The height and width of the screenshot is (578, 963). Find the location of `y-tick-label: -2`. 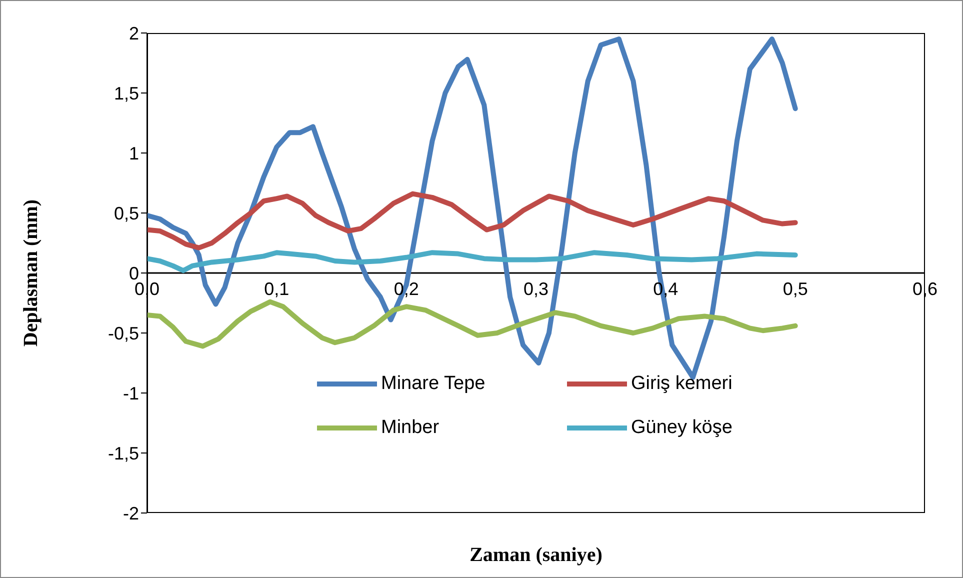

y-tick-label: -2 is located at coordinates (130, 513).